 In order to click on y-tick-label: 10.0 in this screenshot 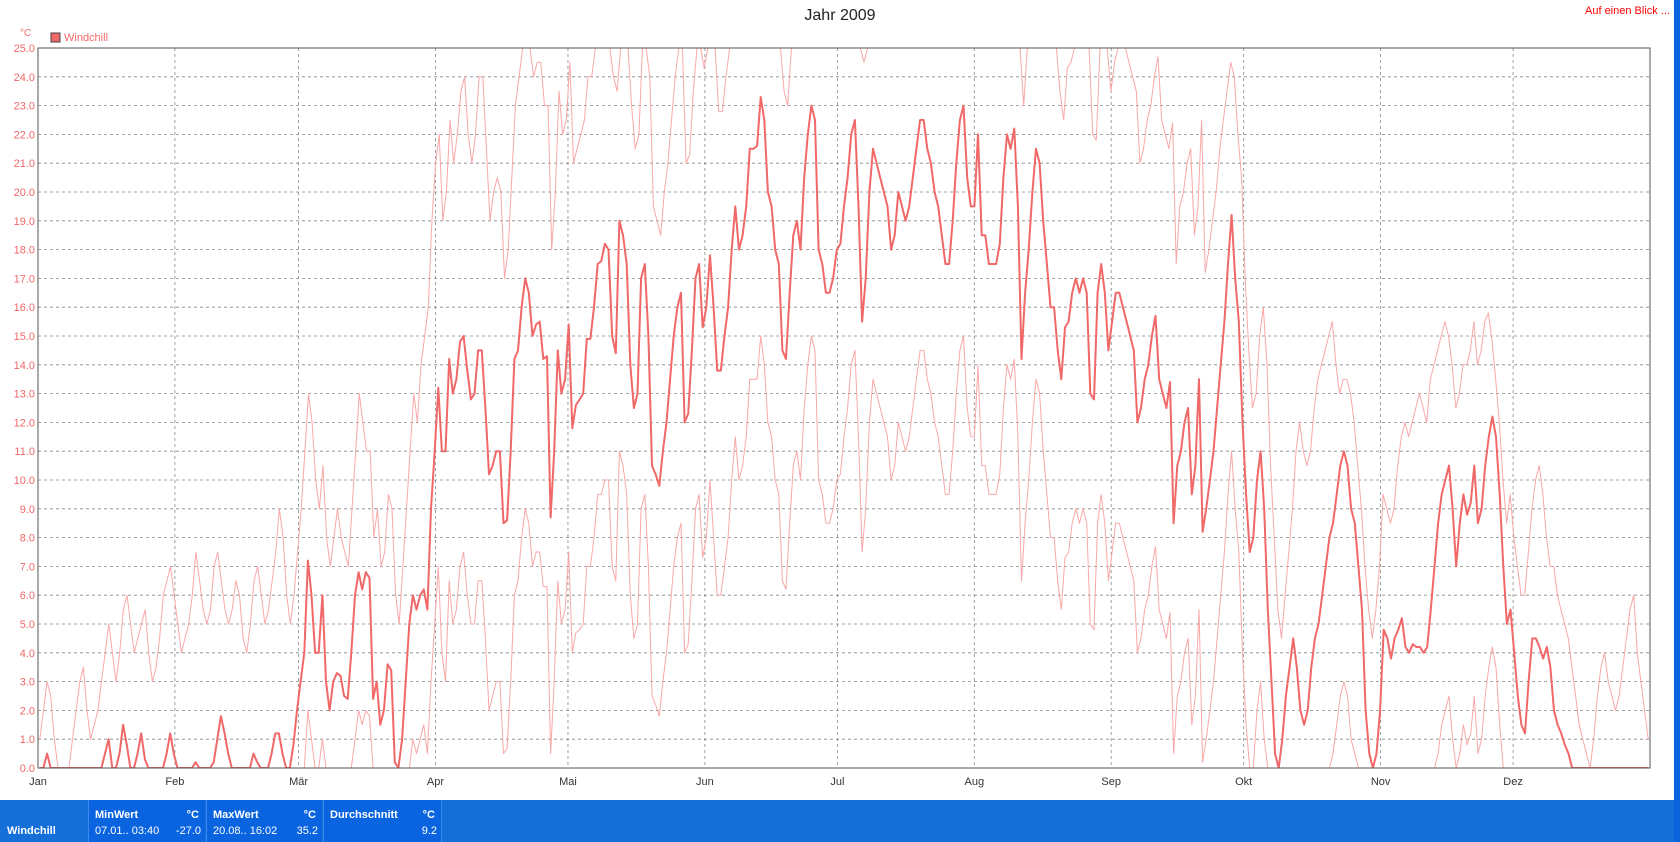, I will do `click(24, 481)`.